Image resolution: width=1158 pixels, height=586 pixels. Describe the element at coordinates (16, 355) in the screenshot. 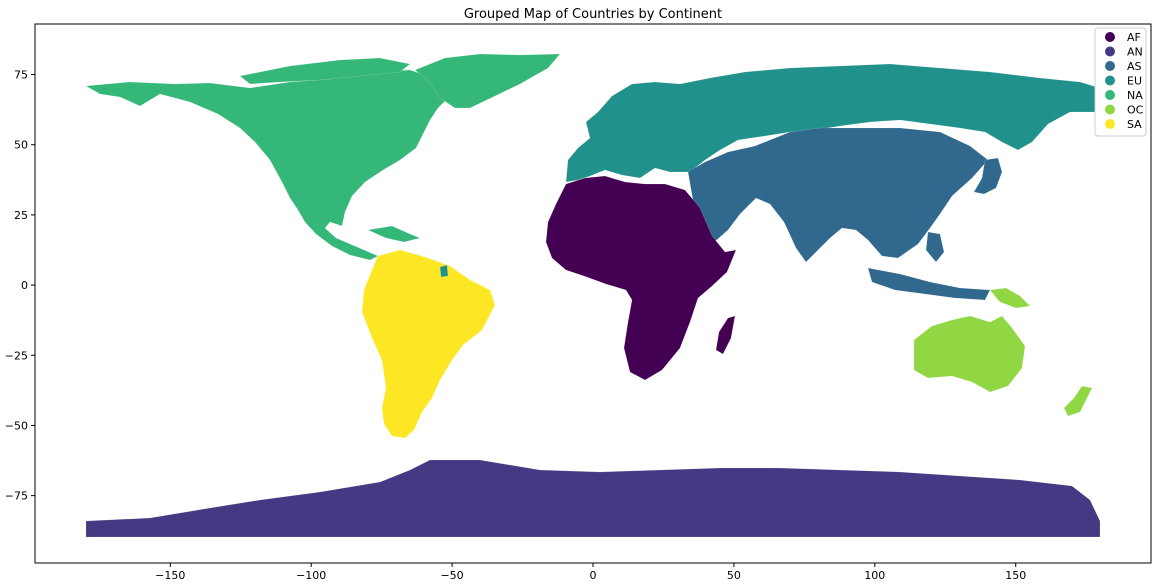

I see `y-tick-label: −25` at that location.